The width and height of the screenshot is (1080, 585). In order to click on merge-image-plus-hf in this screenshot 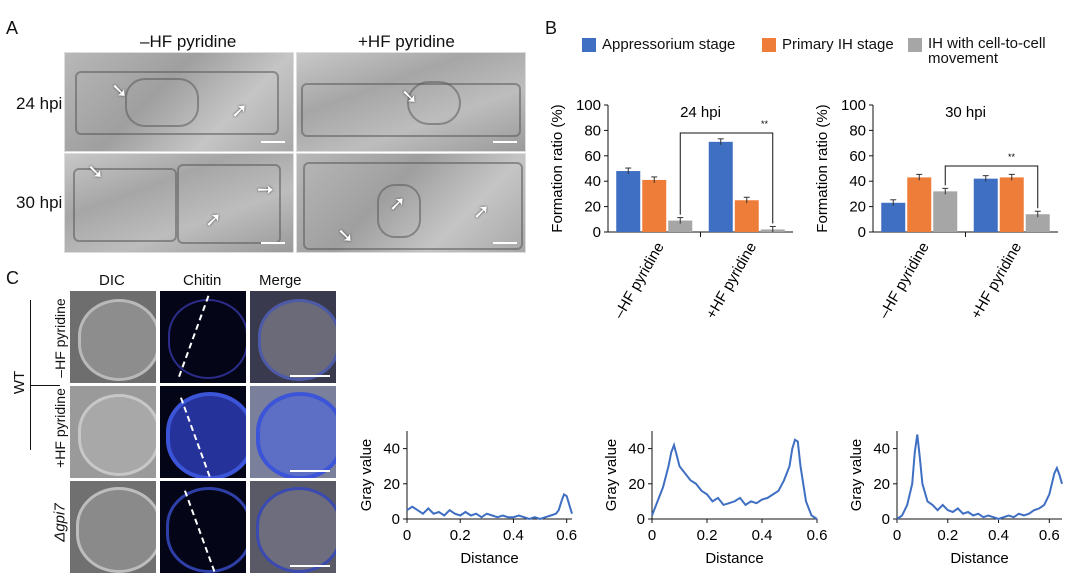, I will do `click(293, 432)`.